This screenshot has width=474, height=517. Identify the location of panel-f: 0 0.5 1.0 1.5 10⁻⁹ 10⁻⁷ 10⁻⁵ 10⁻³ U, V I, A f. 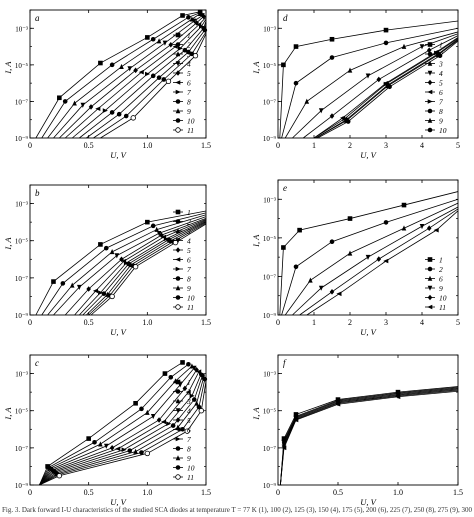
(357, 430).